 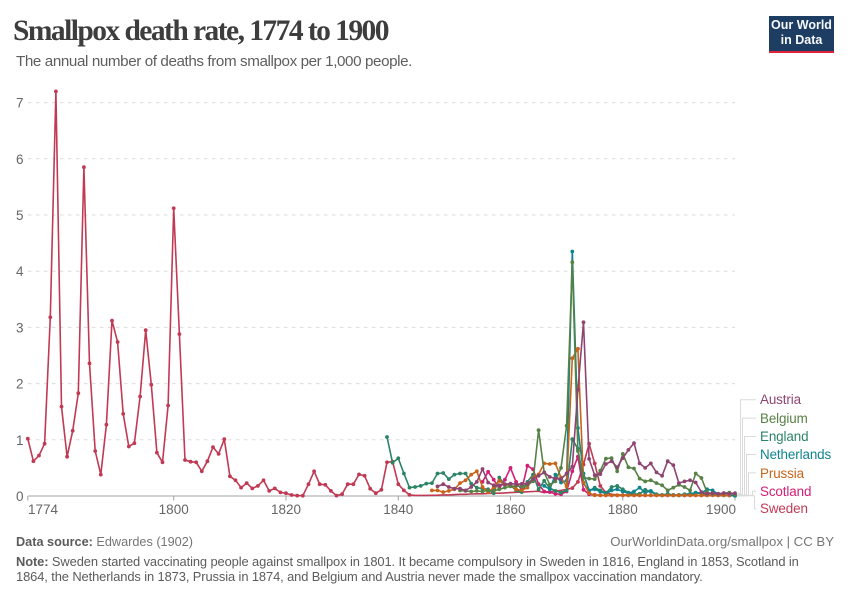 What do you see at coordinates (398, 509) in the screenshot?
I see `svg-text: 1840` at bounding box center [398, 509].